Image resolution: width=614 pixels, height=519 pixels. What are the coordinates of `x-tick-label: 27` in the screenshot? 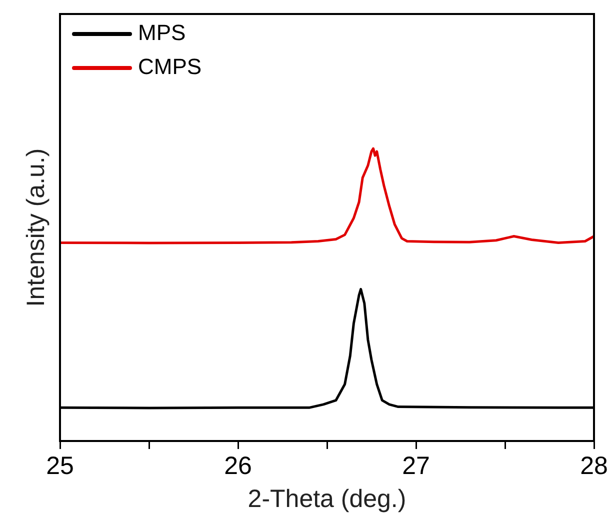 It's located at (416, 466).